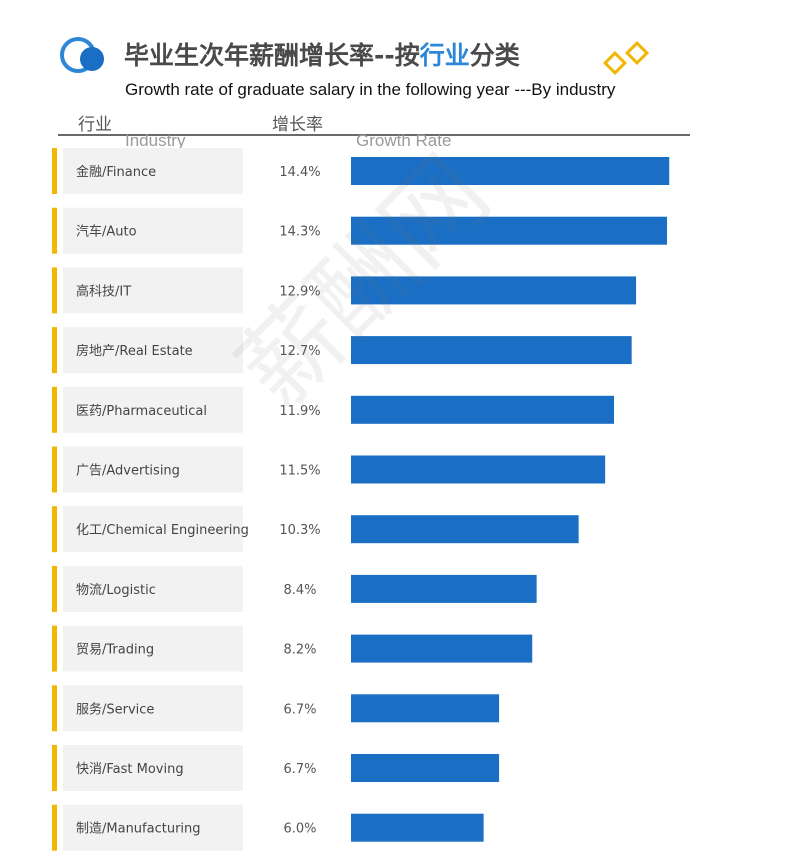 The height and width of the screenshot is (858, 800). Describe the element at coordinates (299, 232) in the screenshot. I see `value-label: 14.3%` at that location.